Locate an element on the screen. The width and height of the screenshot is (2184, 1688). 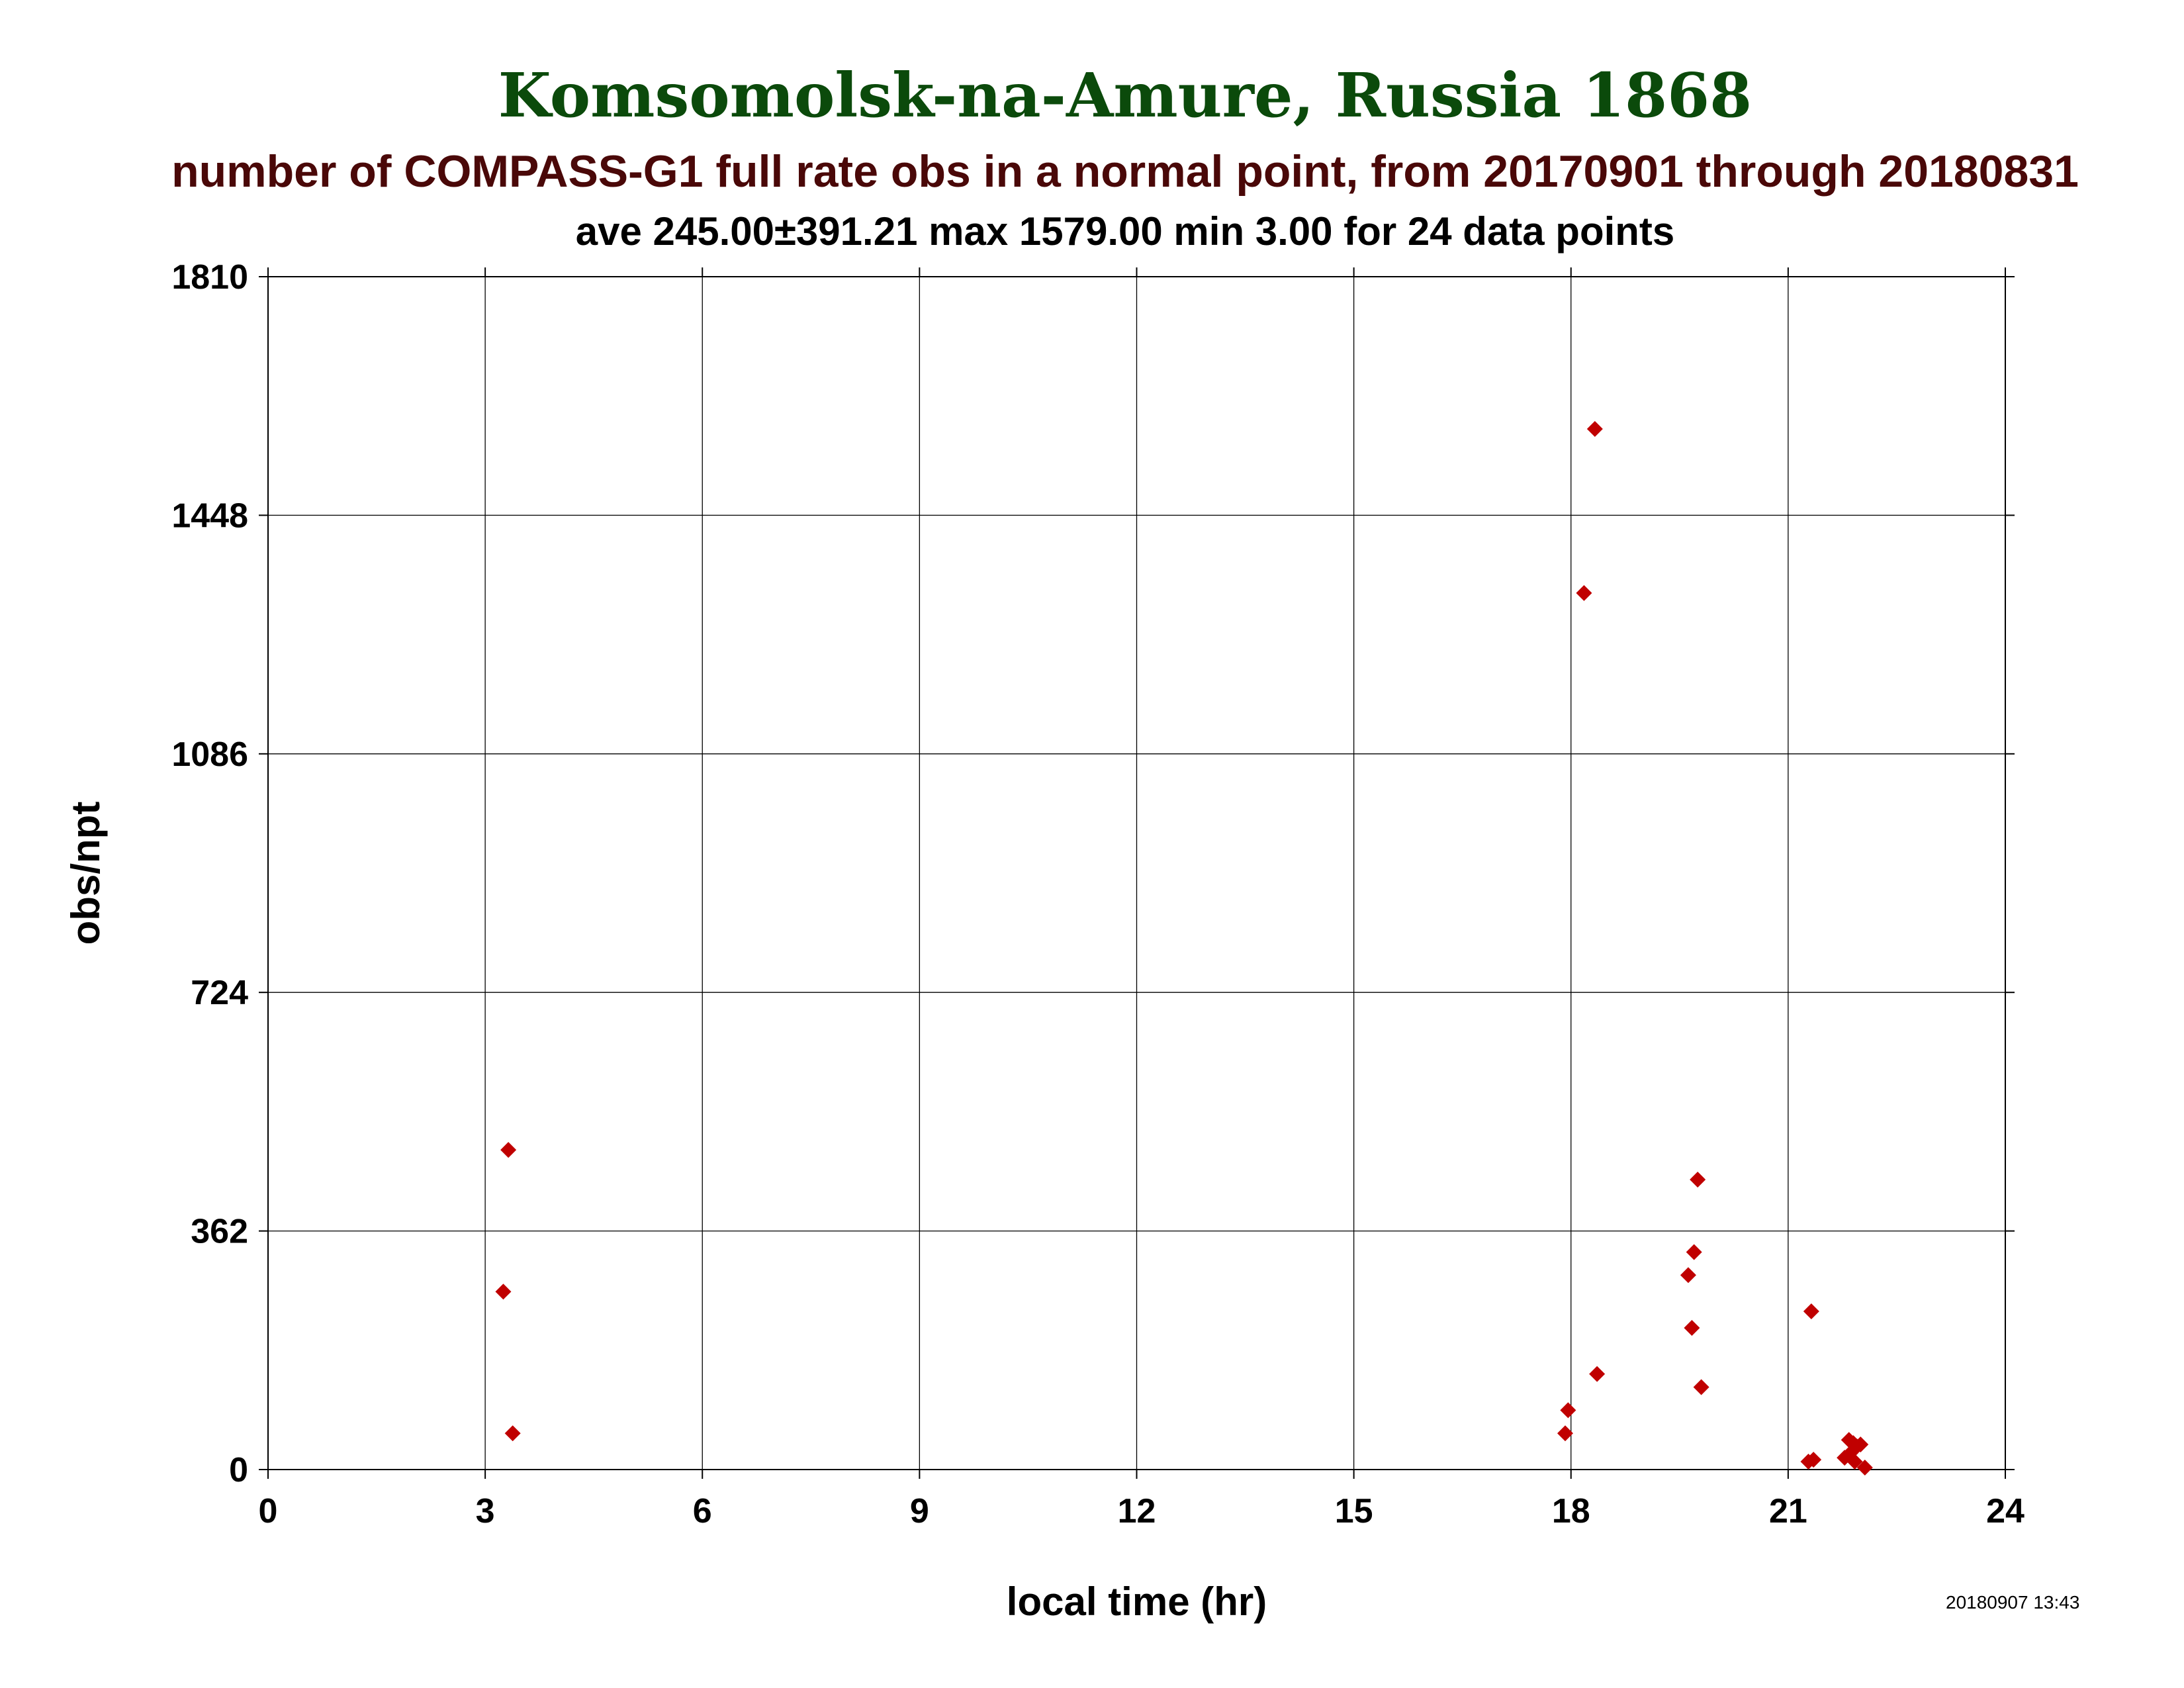
y-tick-label: 1086 is located at coordinates (209, 754).